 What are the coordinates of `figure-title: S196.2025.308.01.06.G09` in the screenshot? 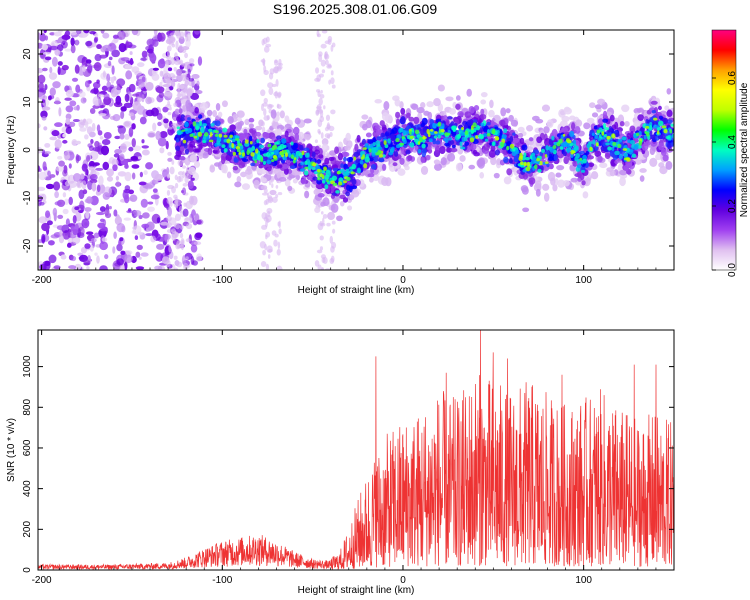 It's located at (355, 9).